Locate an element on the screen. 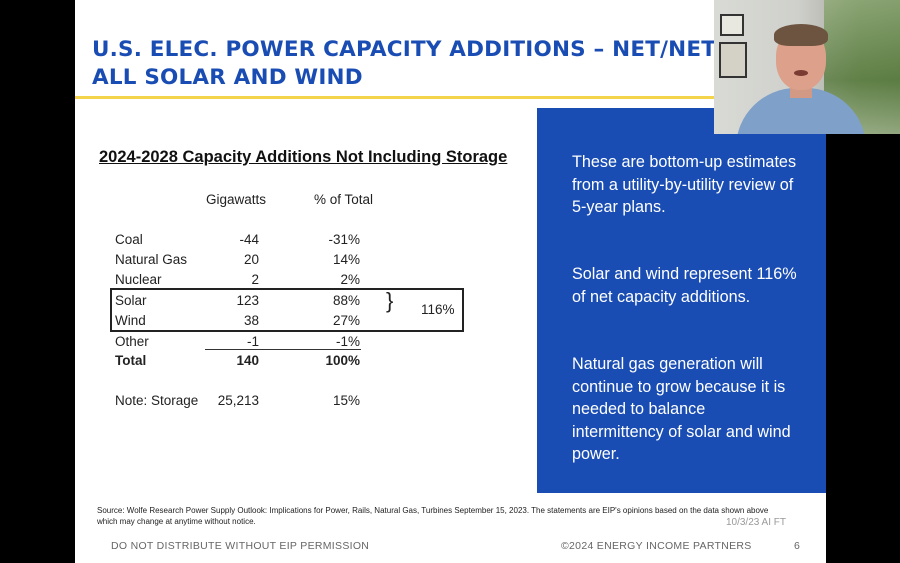 This screenshot has width=900, height=563. row-label: Total is located at coordinates (131, 360).